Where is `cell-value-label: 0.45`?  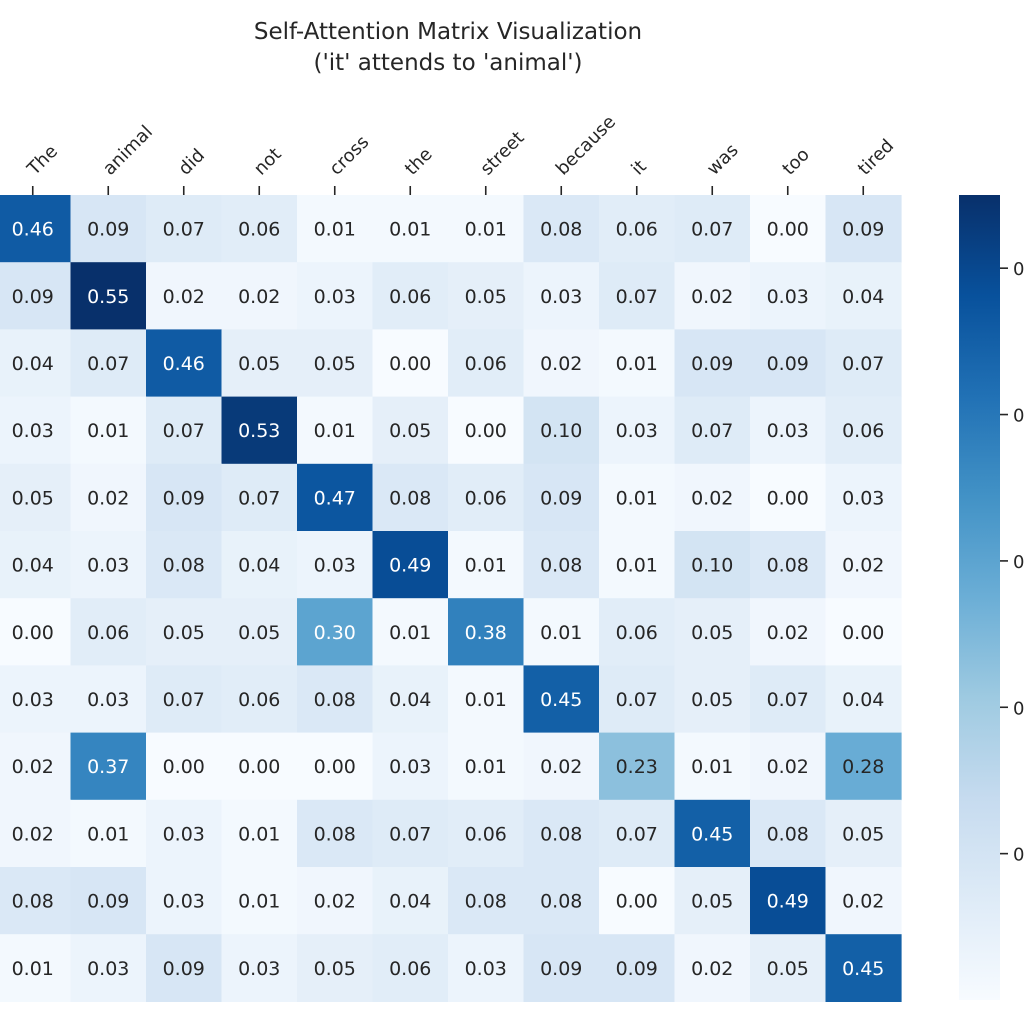
cell-value-label: 0.45 is located at coordinates (863, 969).